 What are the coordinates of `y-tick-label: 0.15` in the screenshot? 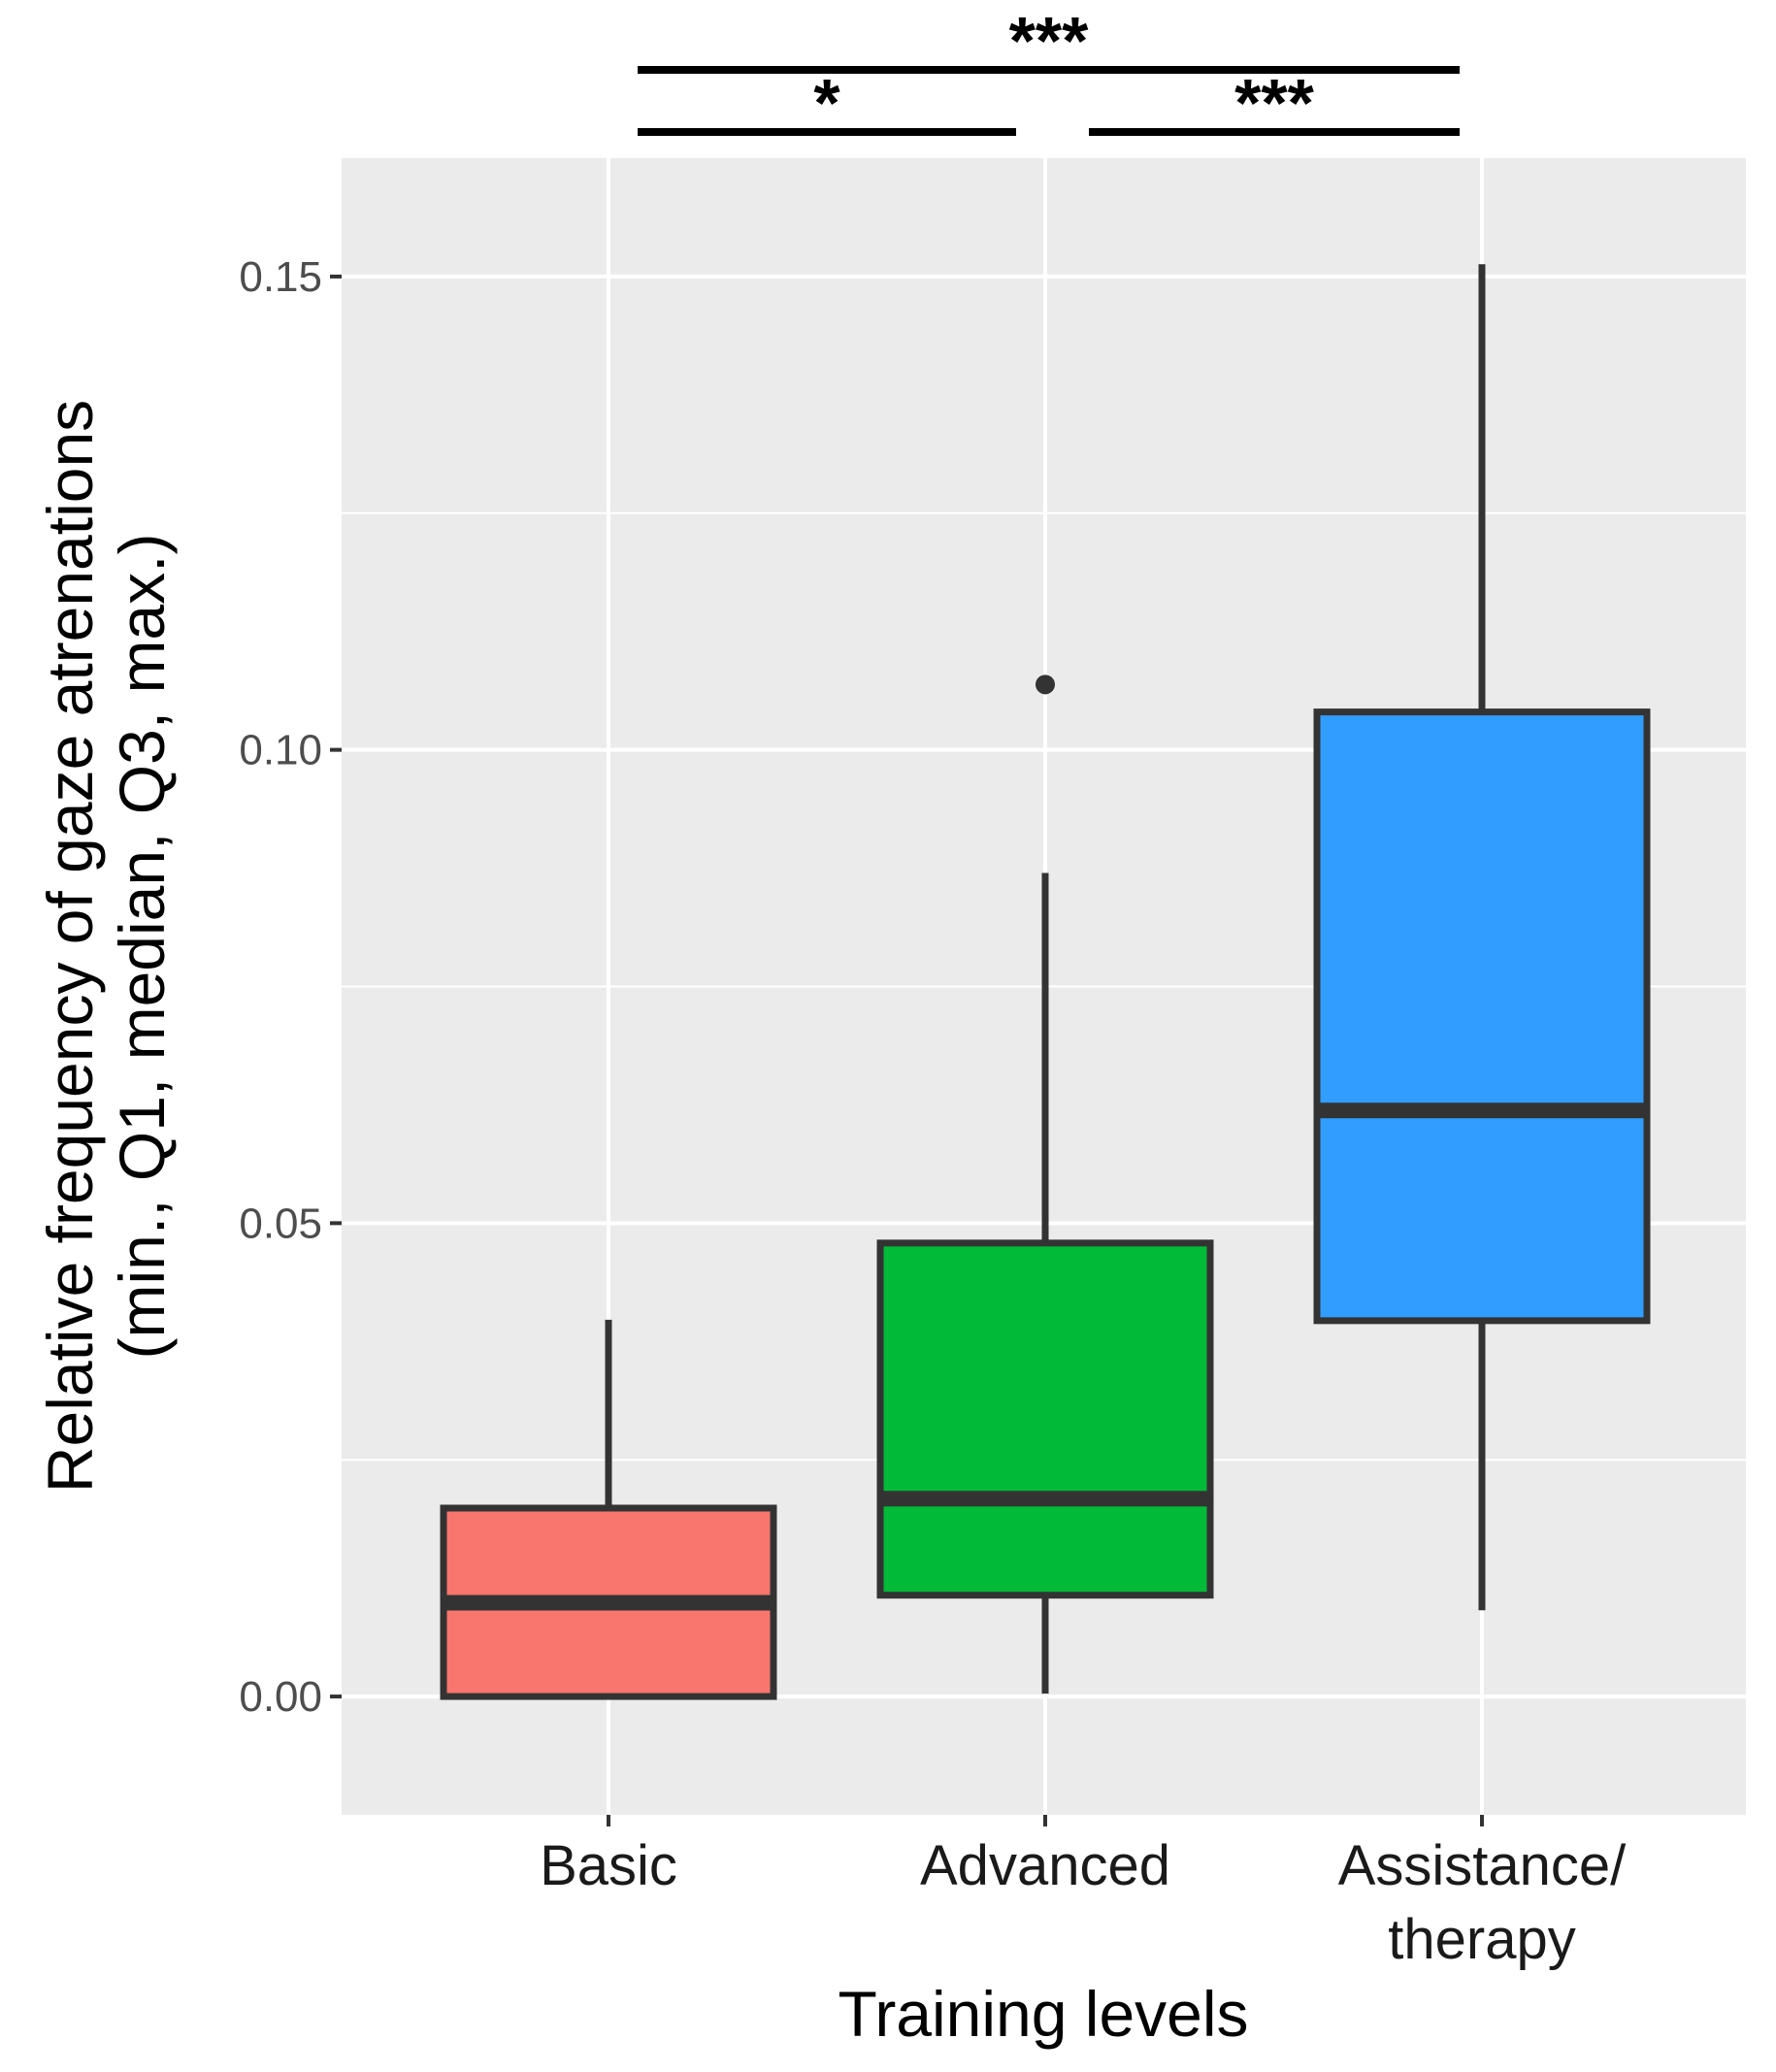 It's located at (281, 277).